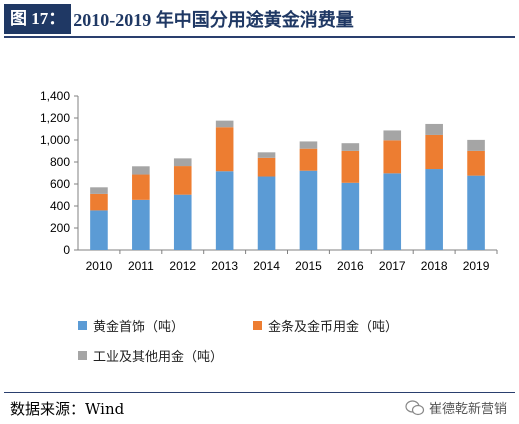 The width and height of the screenshot is (519, 424). I want to click on y-tick-label: 200, so click(60, 228).